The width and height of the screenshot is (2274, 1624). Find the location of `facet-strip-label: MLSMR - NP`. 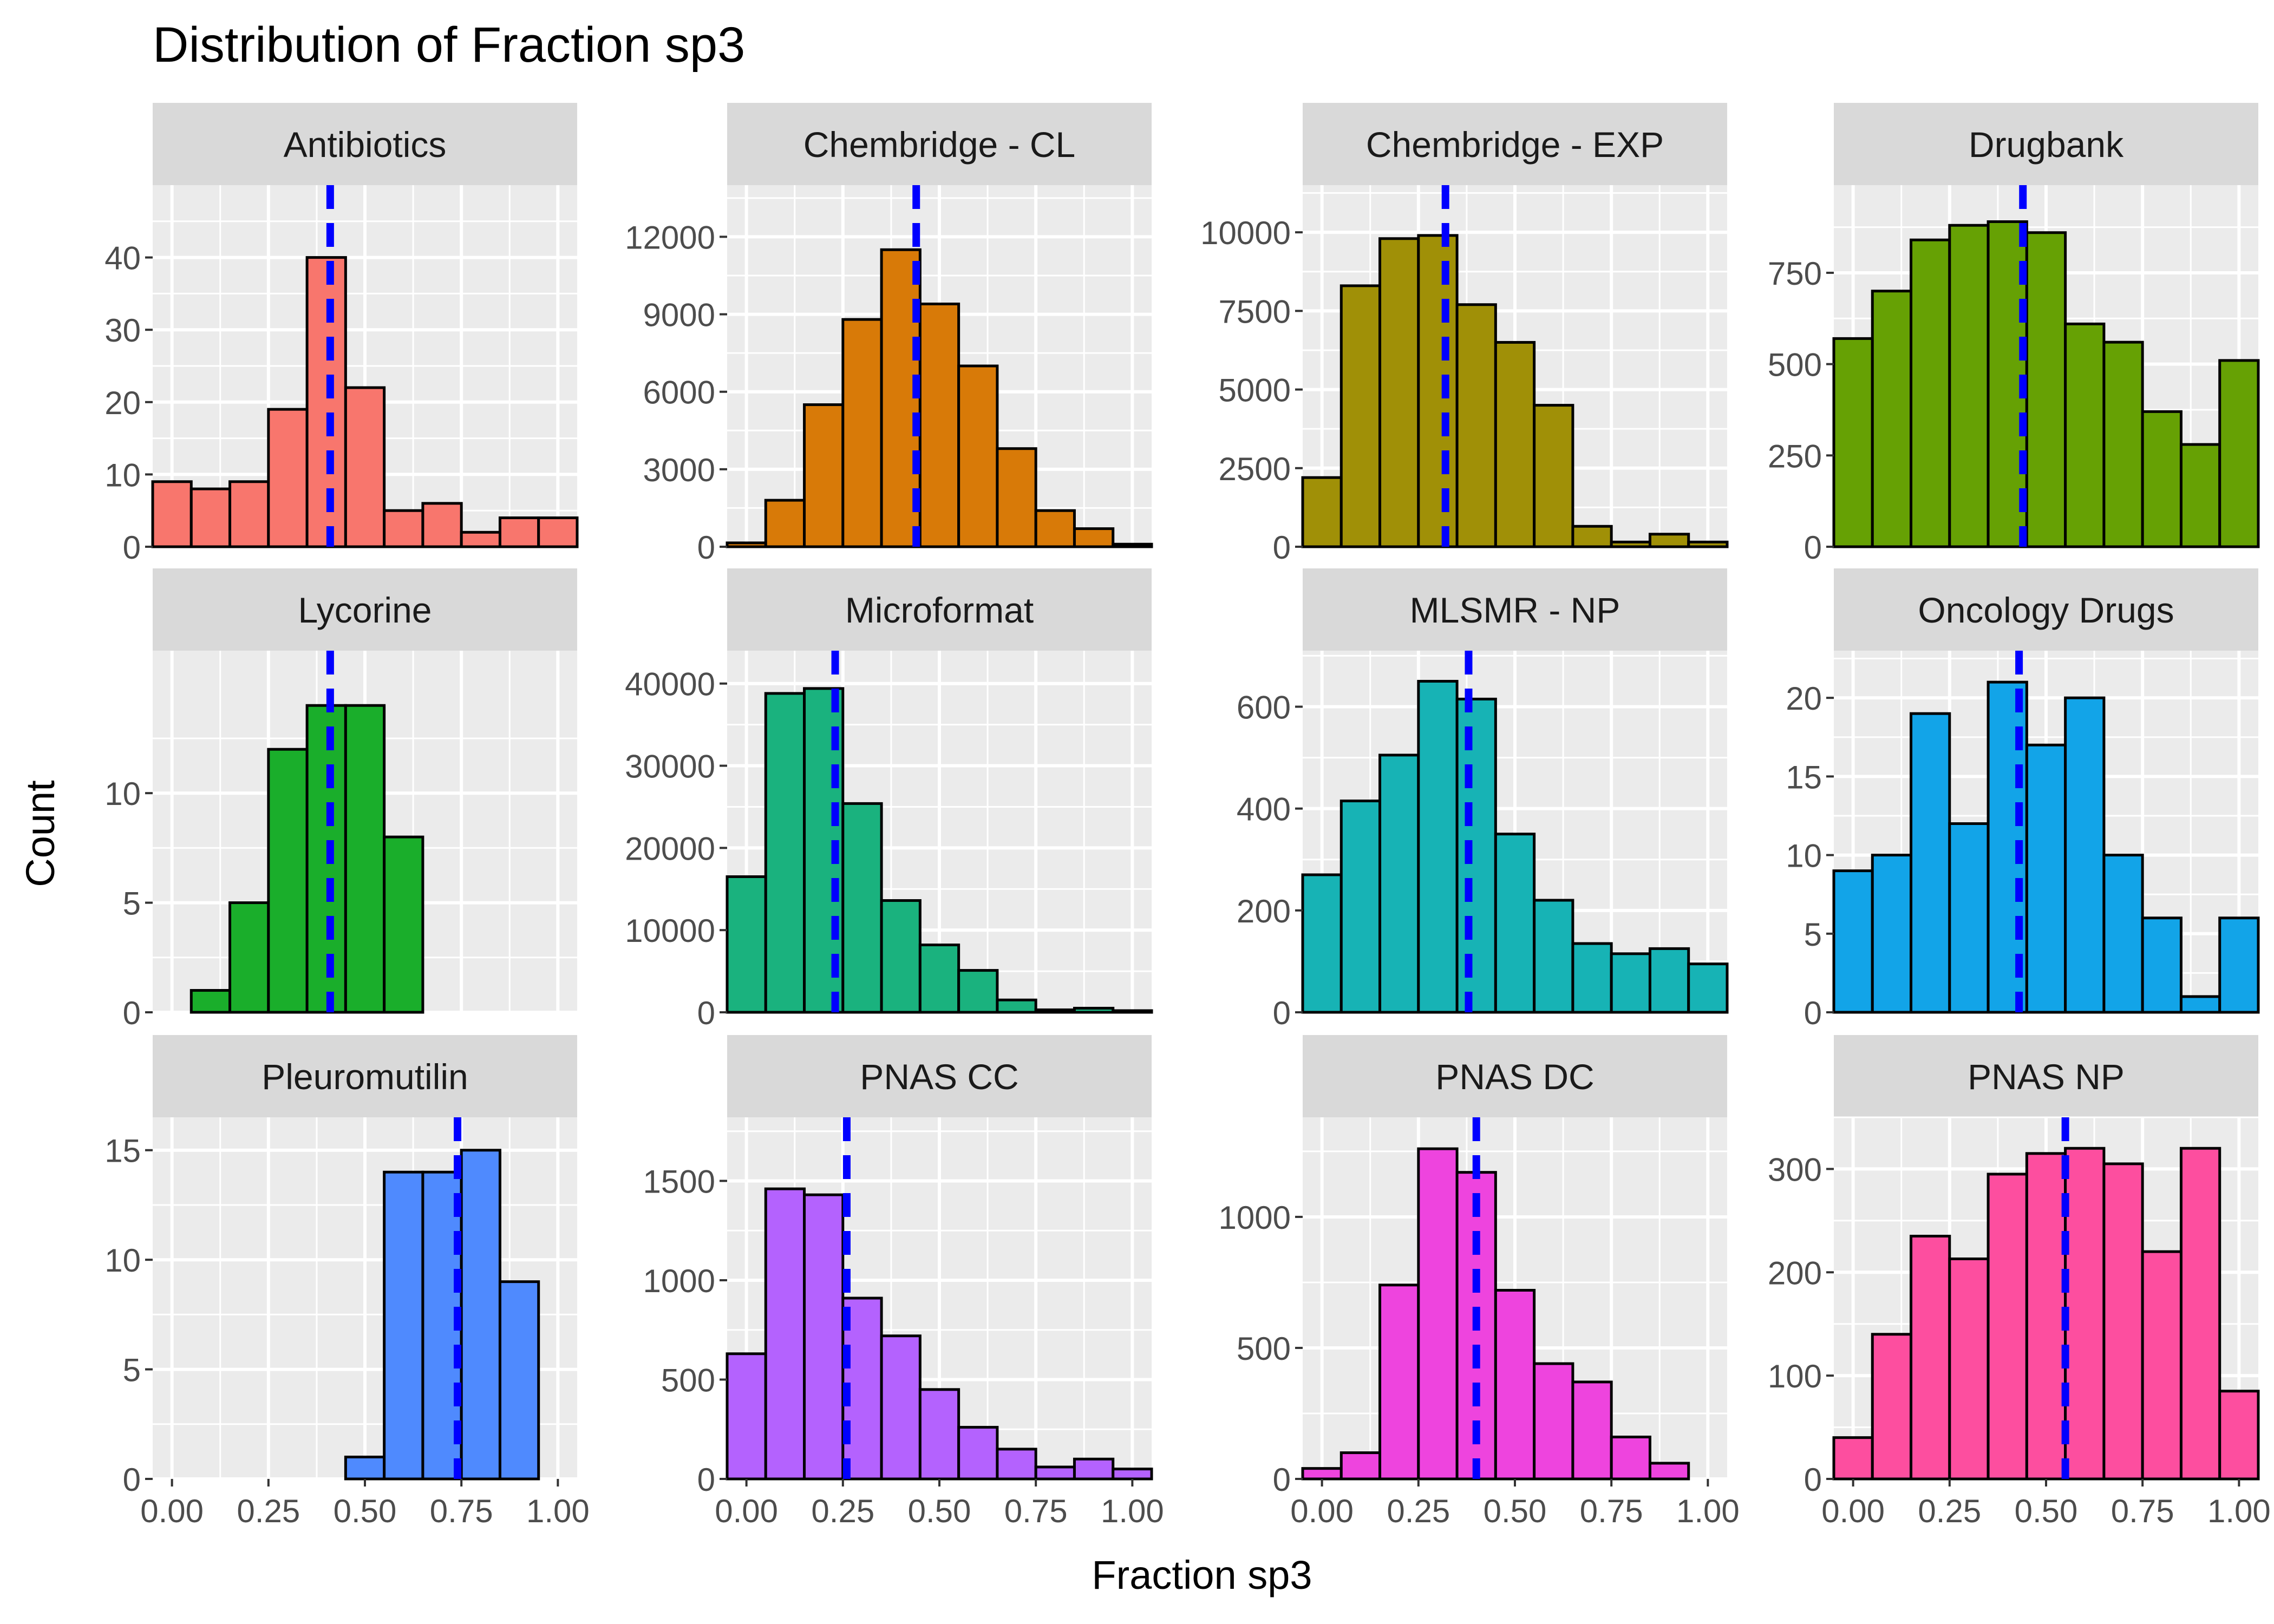

facet-strip-label: MLSMR - NP is located at coordinates (1515, 610).